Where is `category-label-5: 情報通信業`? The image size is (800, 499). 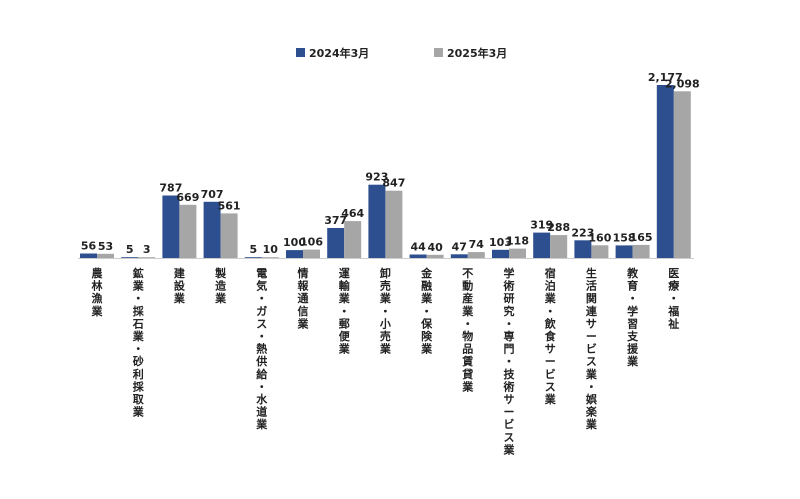
category-label-5: 情報通信業 is located at coordinates (303, 298).